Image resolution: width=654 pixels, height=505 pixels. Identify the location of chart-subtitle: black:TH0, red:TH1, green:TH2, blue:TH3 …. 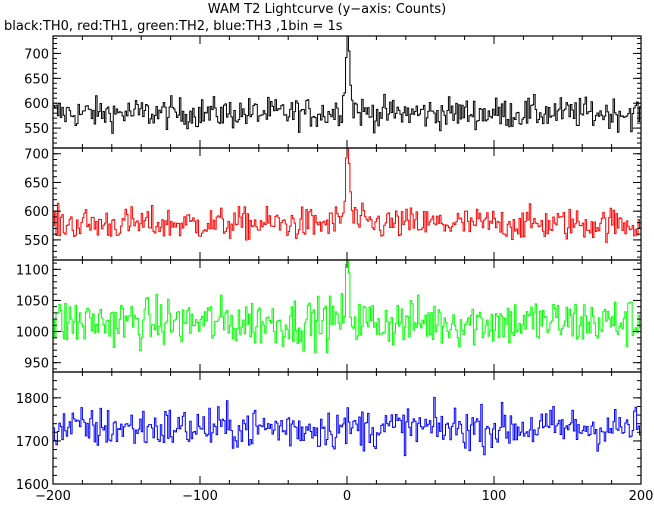
(173, 26).